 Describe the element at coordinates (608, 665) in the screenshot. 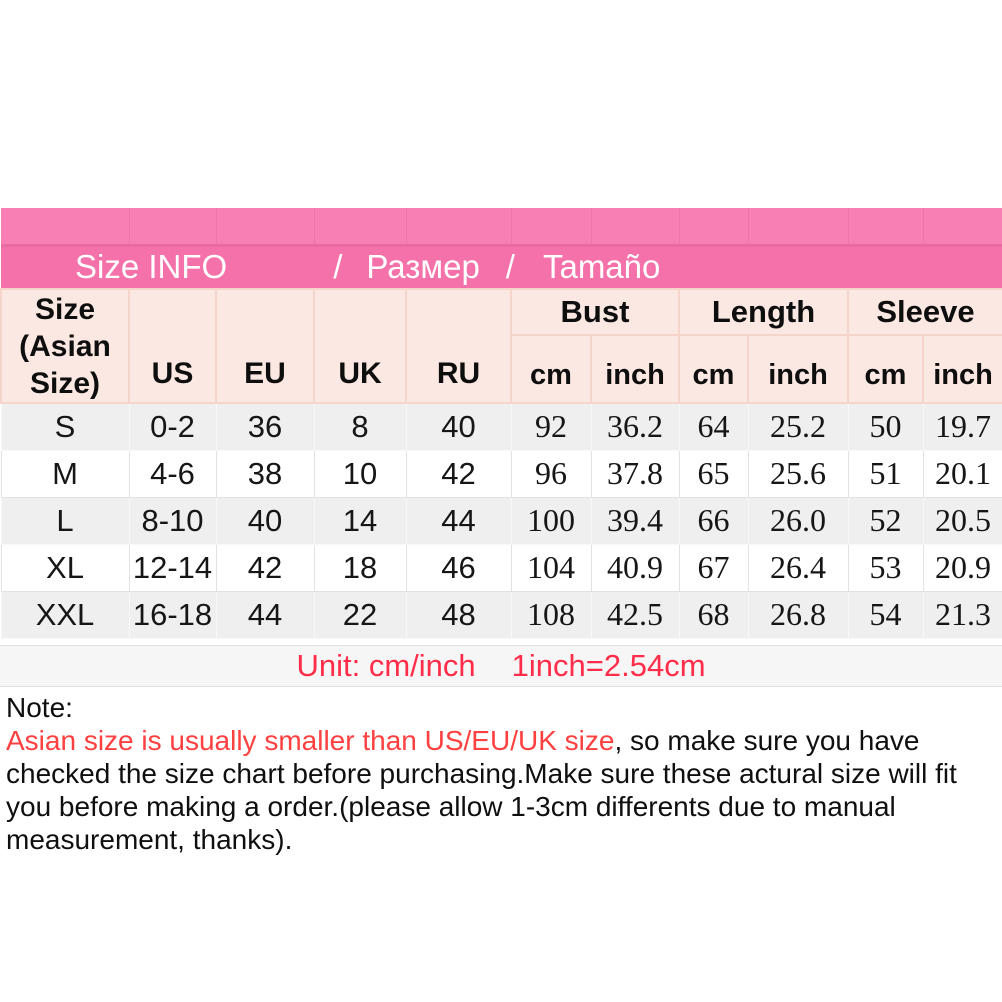

I see `unit-right-text: 1inch=2.54cm` at that location.